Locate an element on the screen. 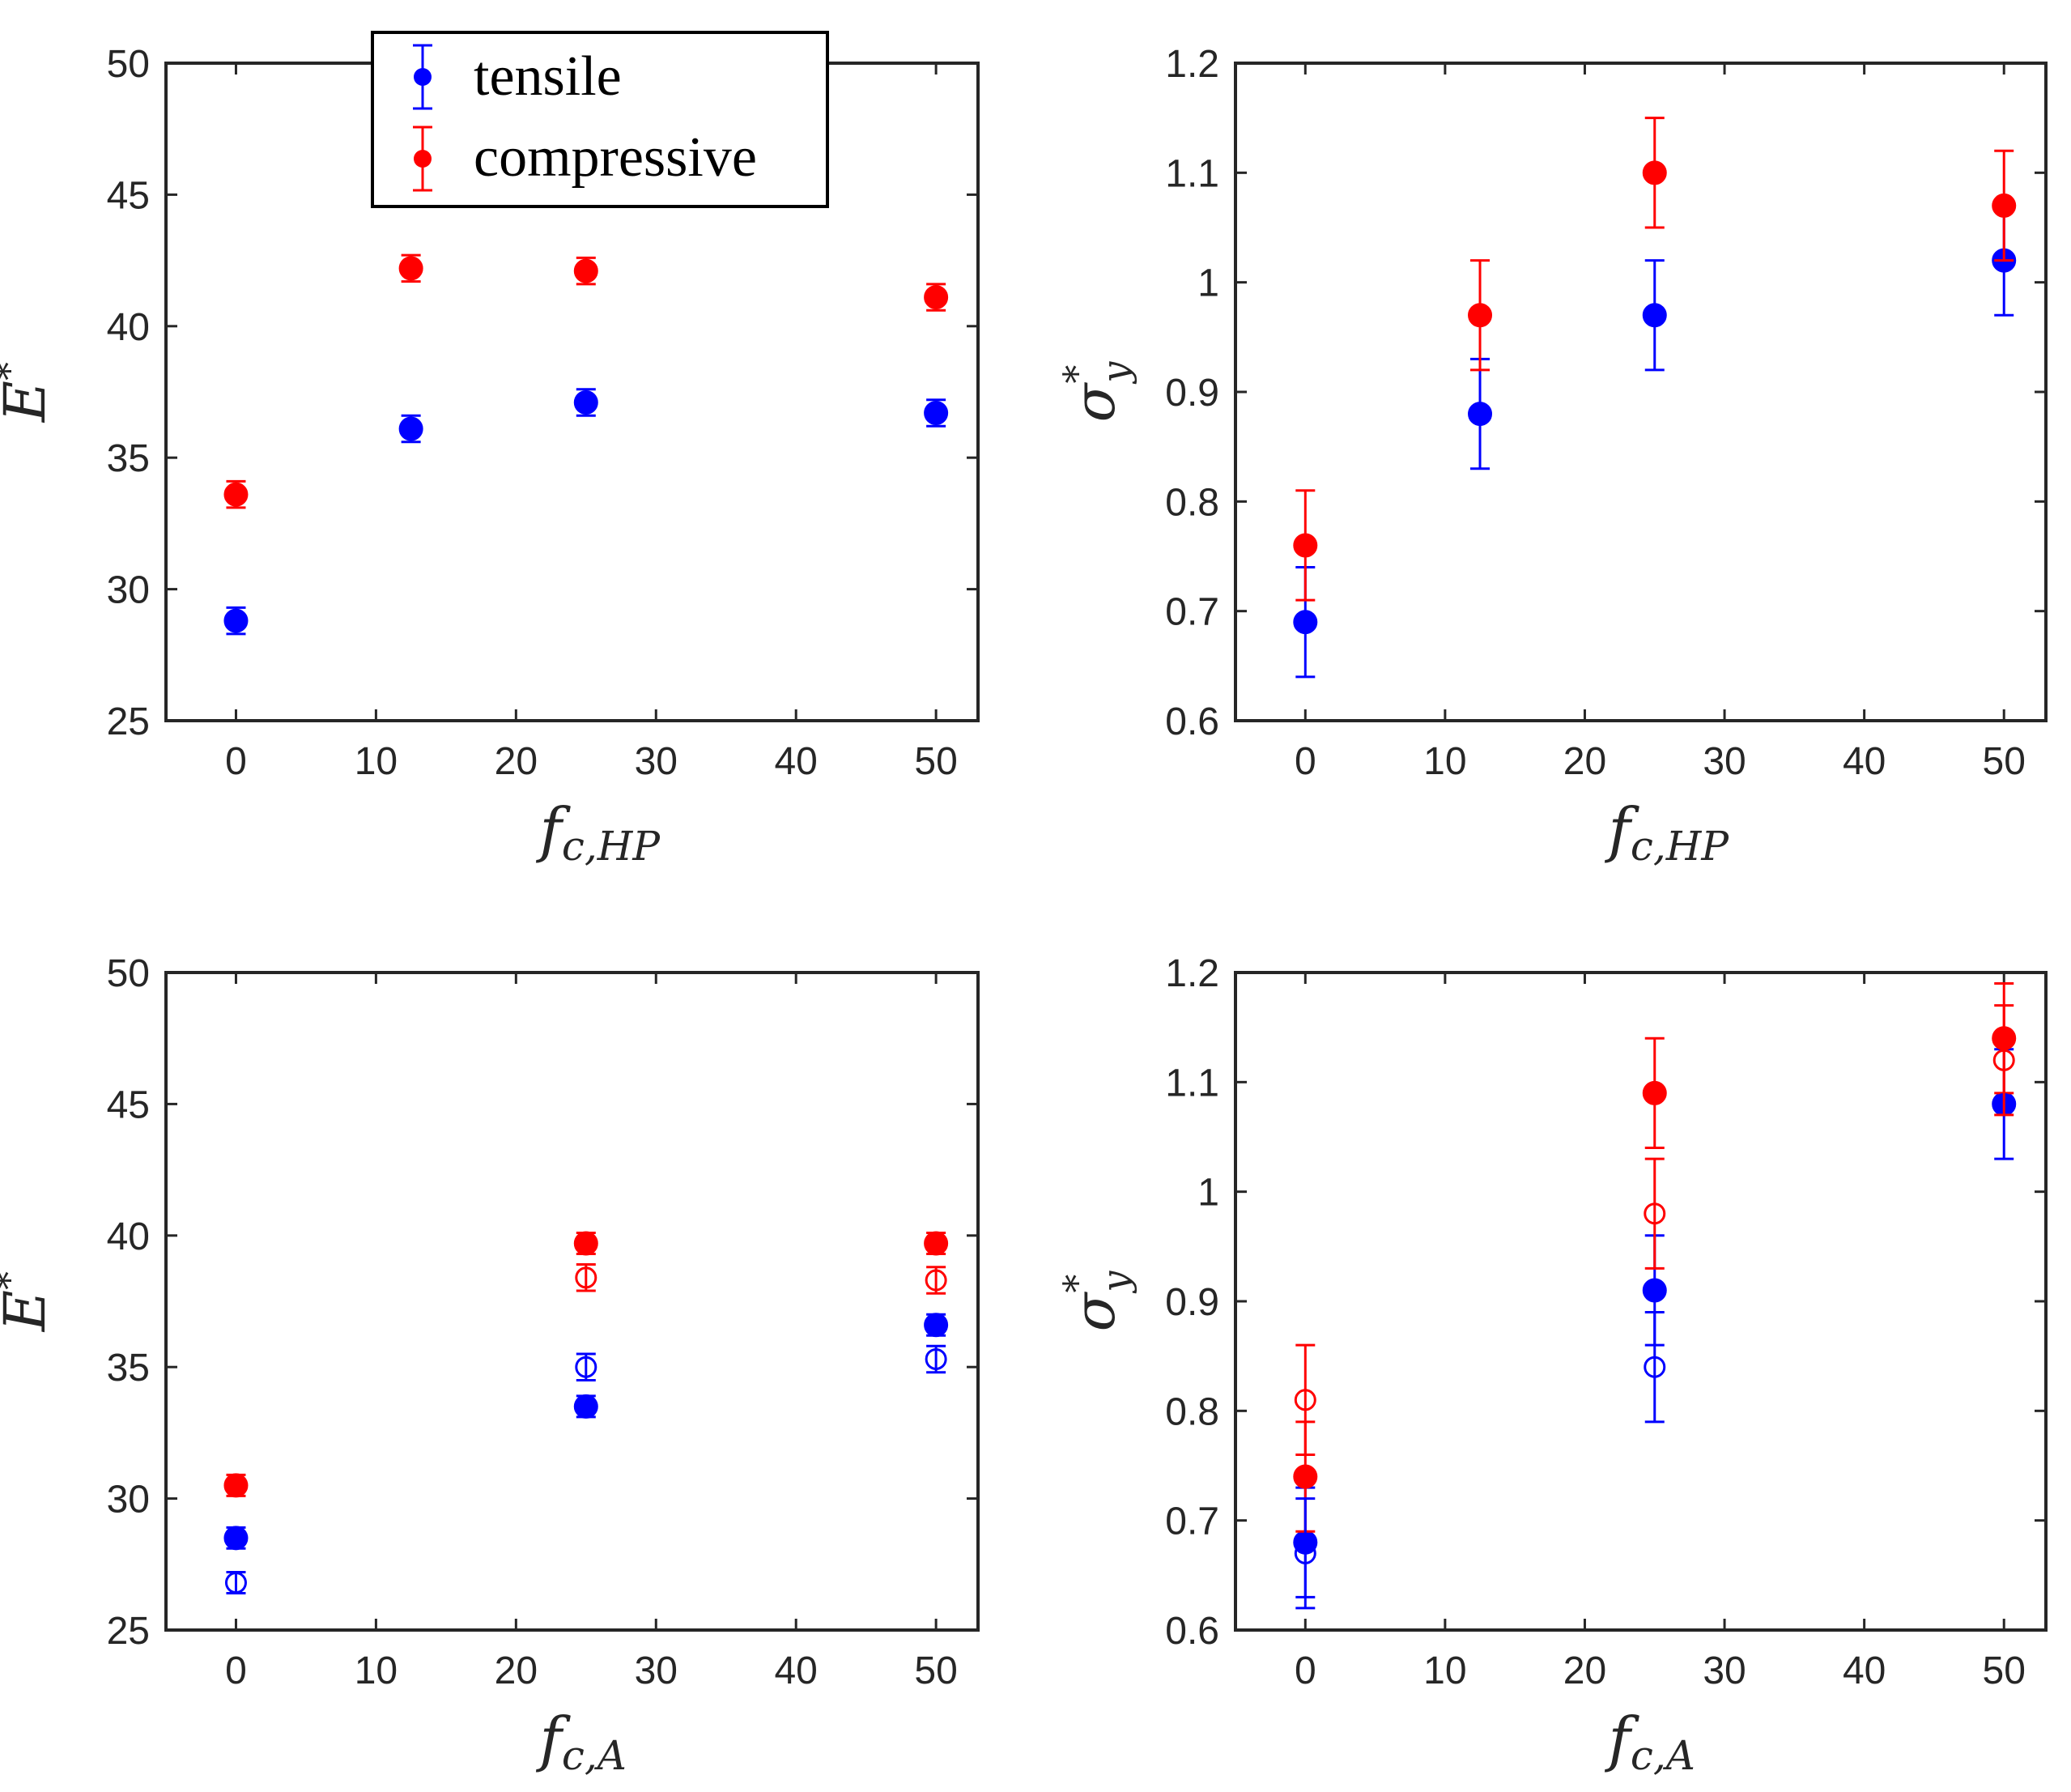 The height and width of the screenshot is (1792, 2071). legend-tensile-dot is located at coordinates (423, 77).